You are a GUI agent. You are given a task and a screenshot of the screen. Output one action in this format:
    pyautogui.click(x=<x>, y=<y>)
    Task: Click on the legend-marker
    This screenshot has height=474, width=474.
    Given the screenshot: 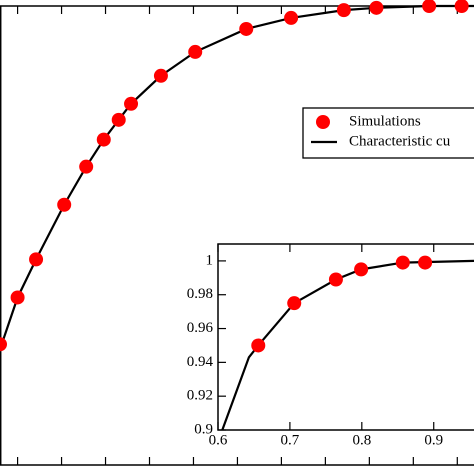 What is the action you would take?
    pyautogui.click(x=323, y=122)
    